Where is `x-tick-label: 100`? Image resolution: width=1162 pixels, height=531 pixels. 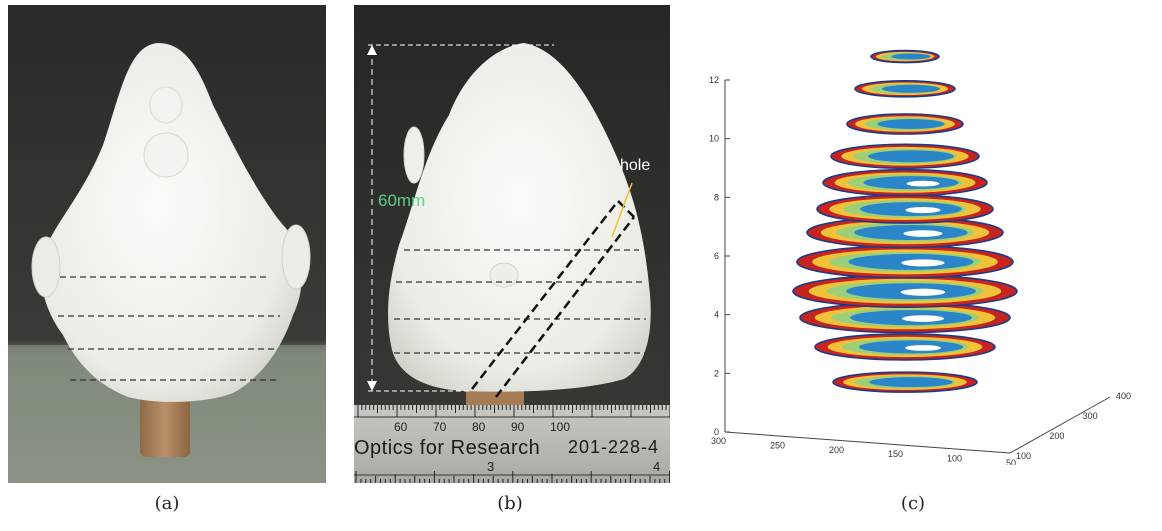
x-tick-label: 100 is located at coordinates (954, 459).